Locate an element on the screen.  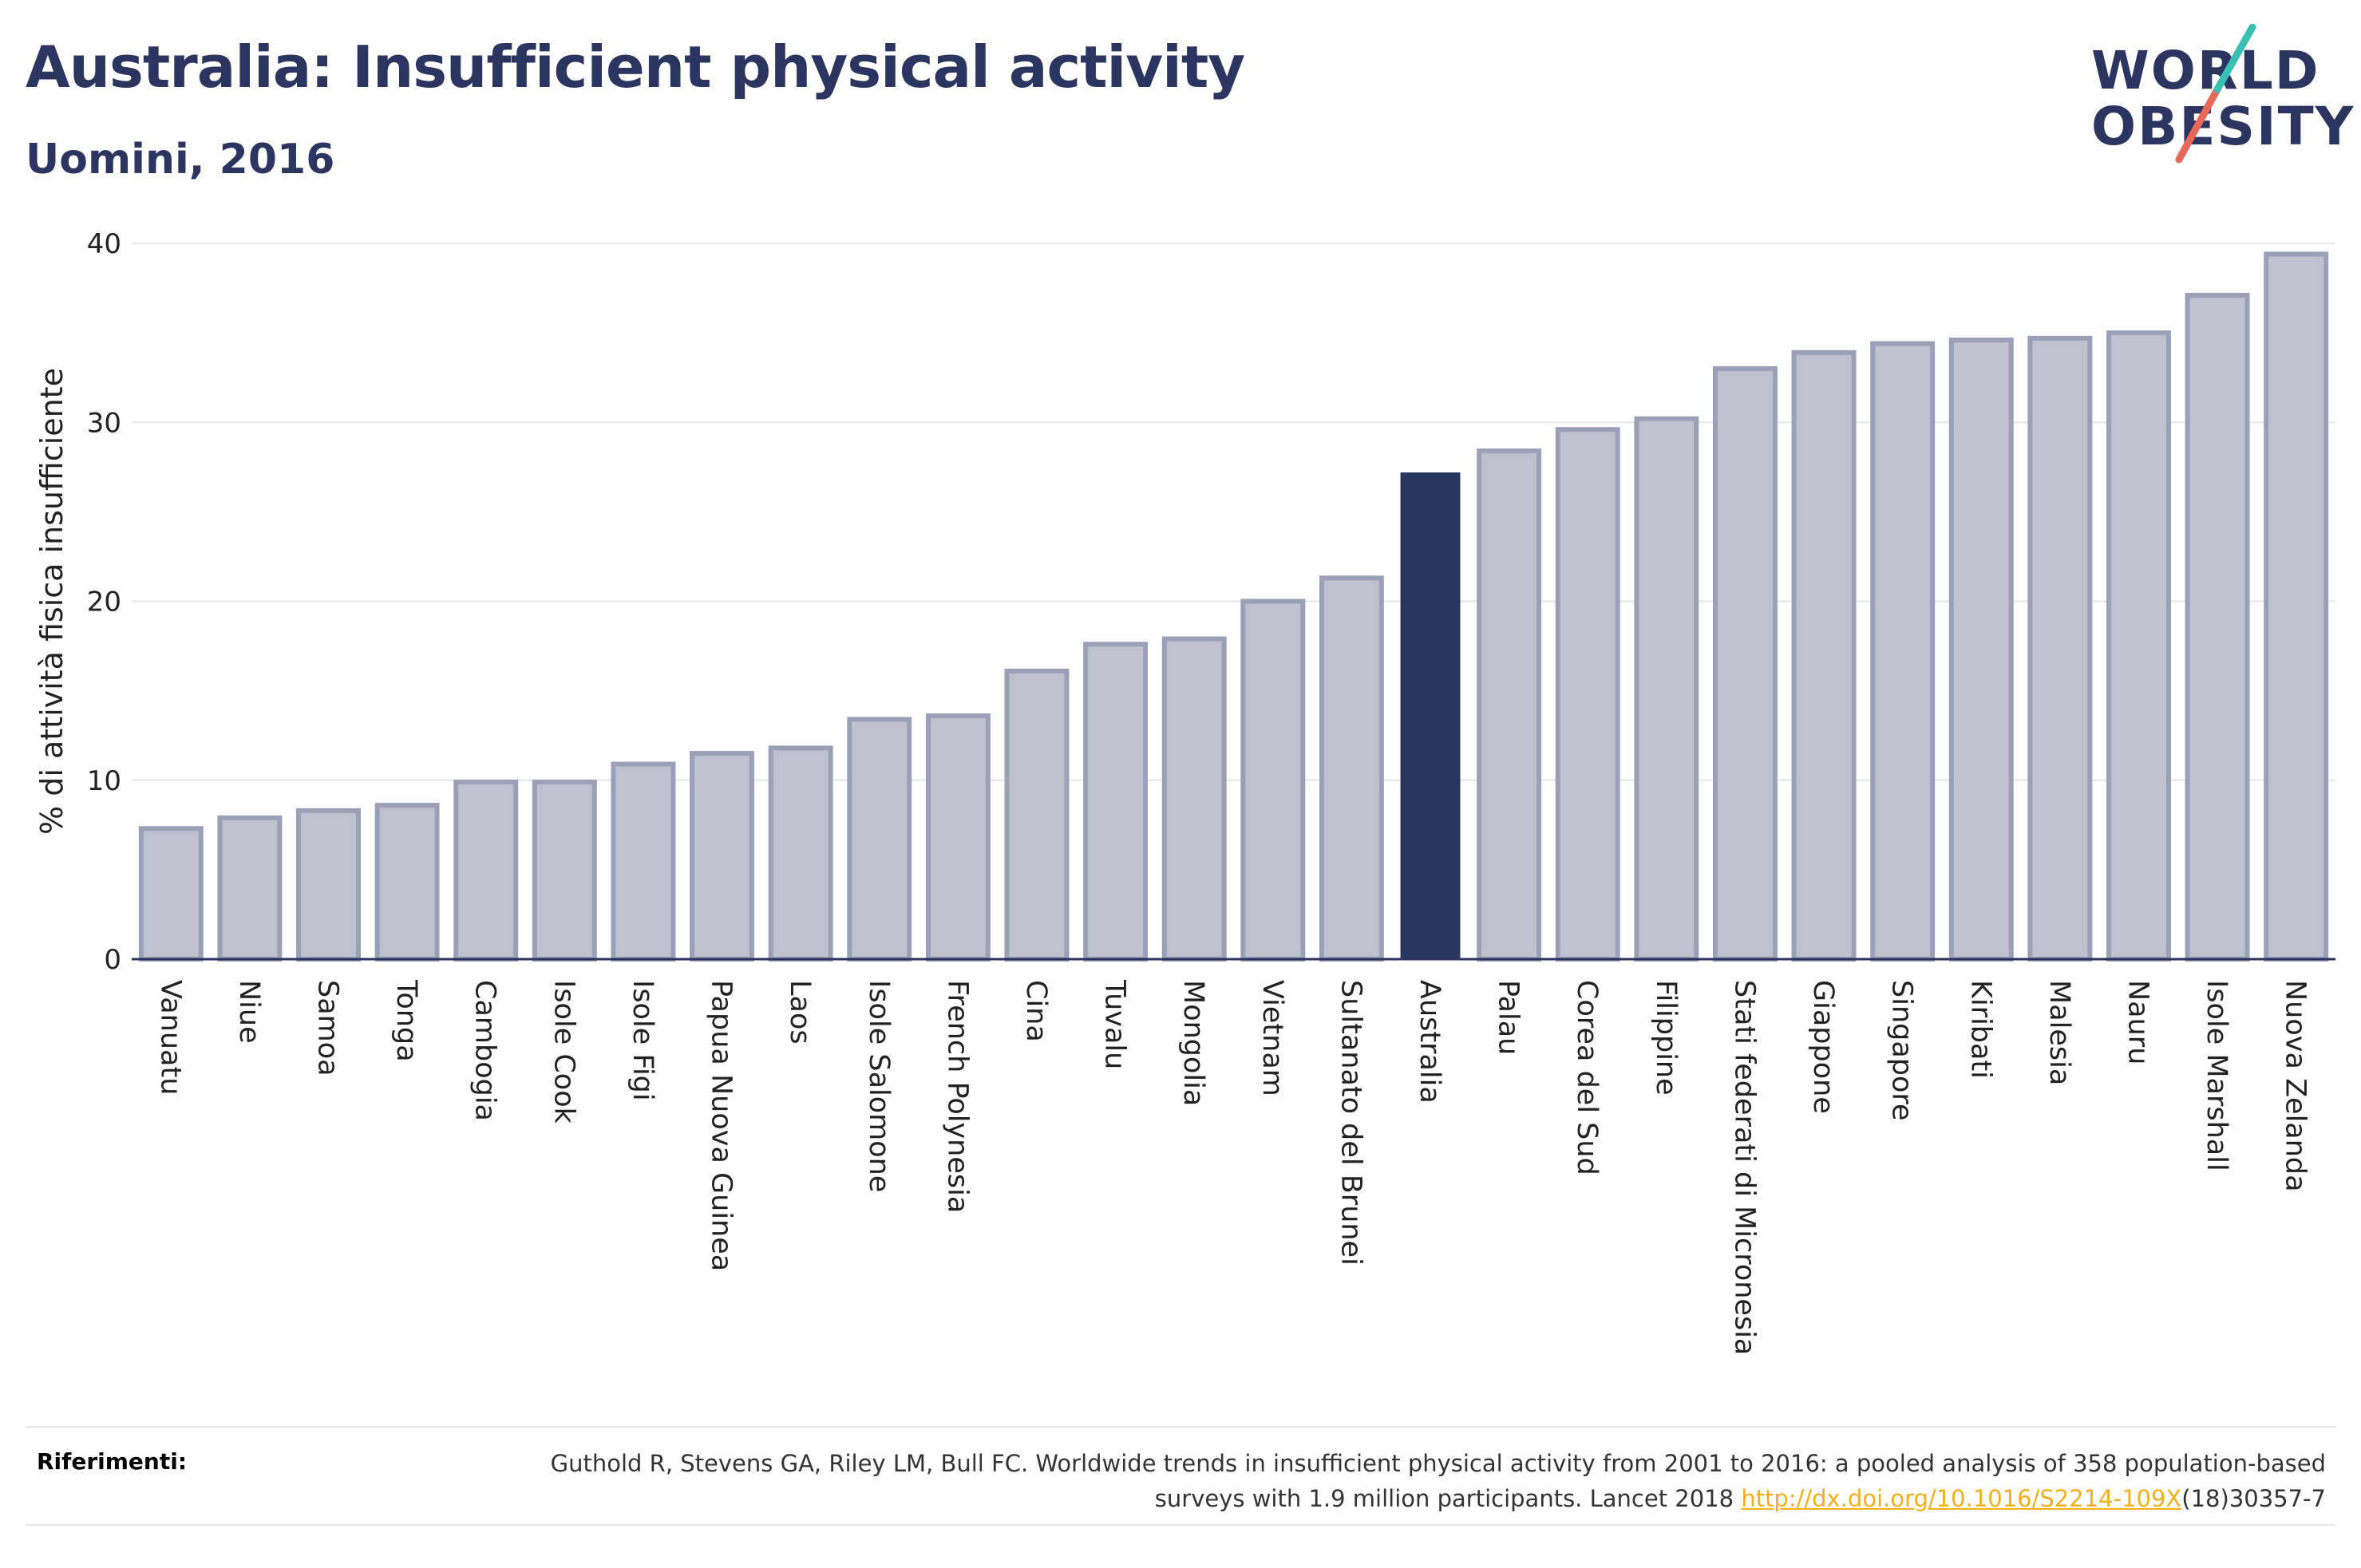
y-tick-label: 20 is located at coordinates (104, 602).